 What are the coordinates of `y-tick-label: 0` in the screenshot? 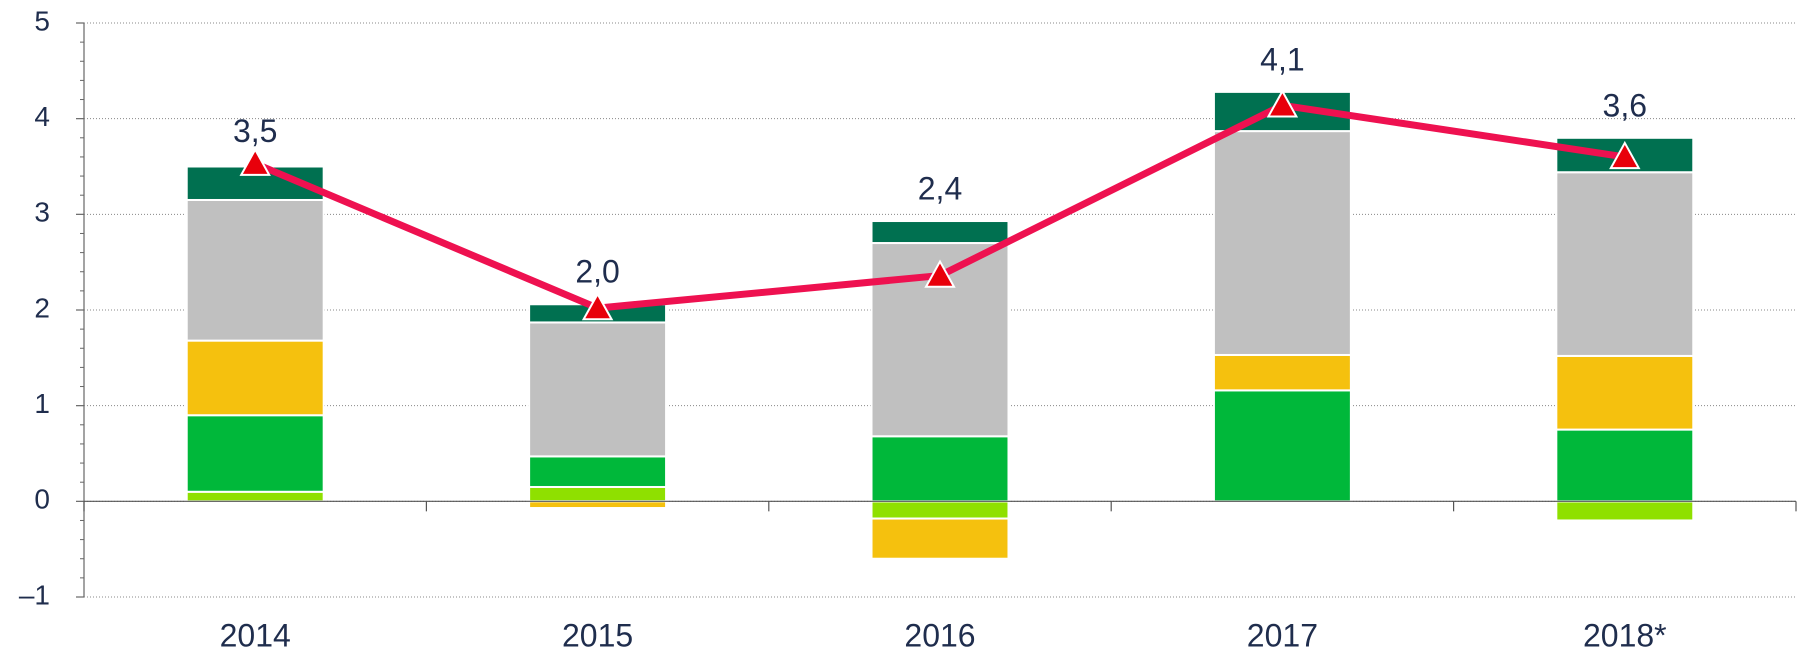 It's located at (42, 499).